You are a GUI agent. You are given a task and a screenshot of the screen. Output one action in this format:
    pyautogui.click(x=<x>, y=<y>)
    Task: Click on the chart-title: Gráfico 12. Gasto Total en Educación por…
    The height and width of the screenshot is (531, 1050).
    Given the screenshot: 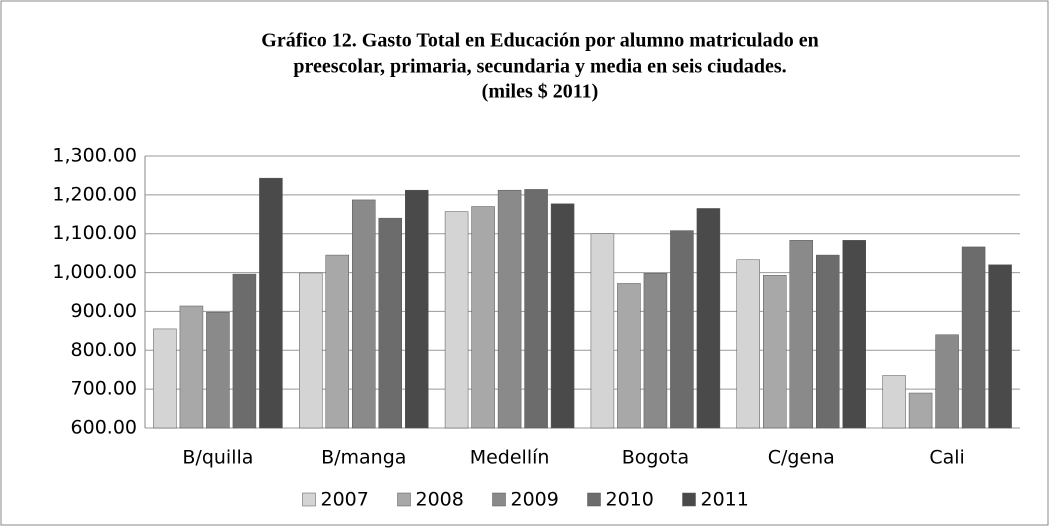 What is the action you would take?
    pyautogui.click(x=539, y=41)
    